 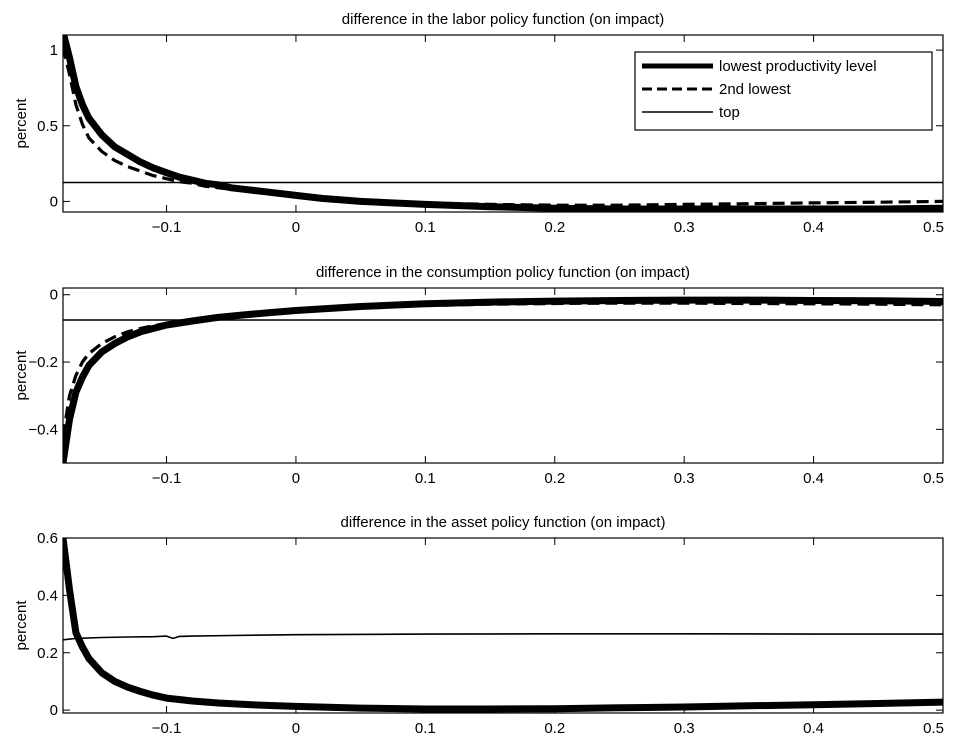 I want to click on legend-label: top, so click(x=729, y=112).